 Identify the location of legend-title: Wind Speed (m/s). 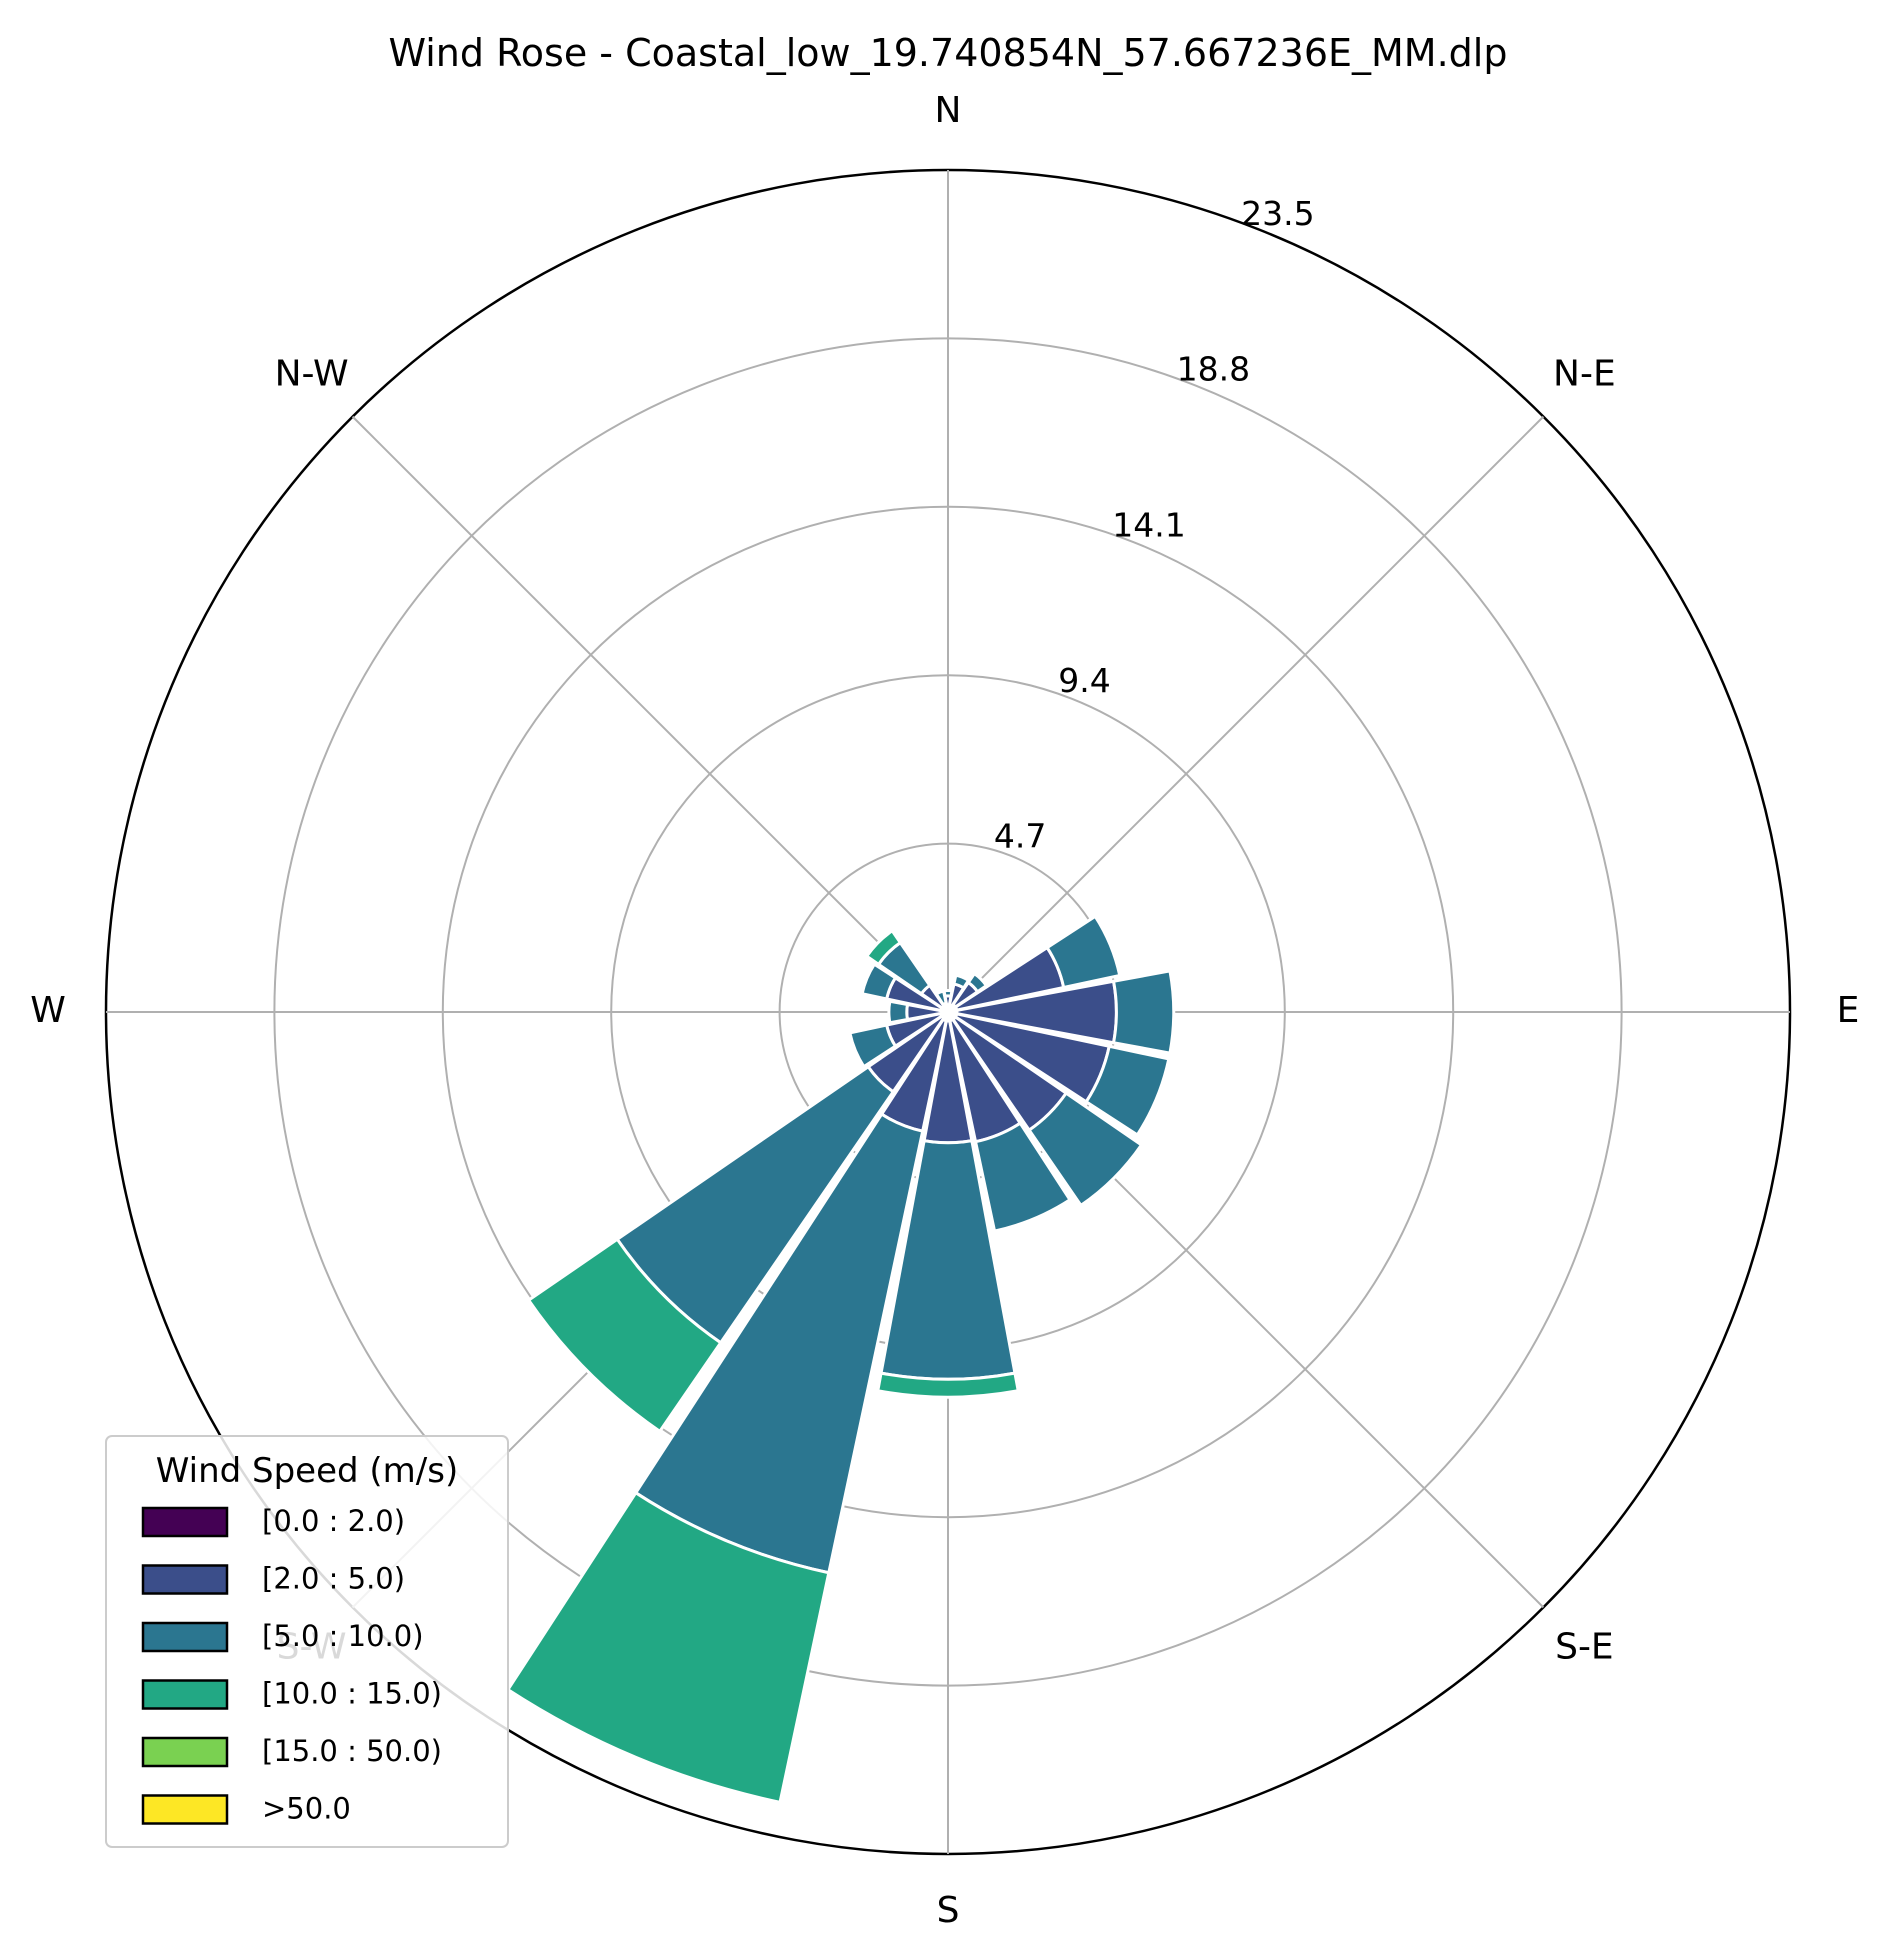
(307, 1471).